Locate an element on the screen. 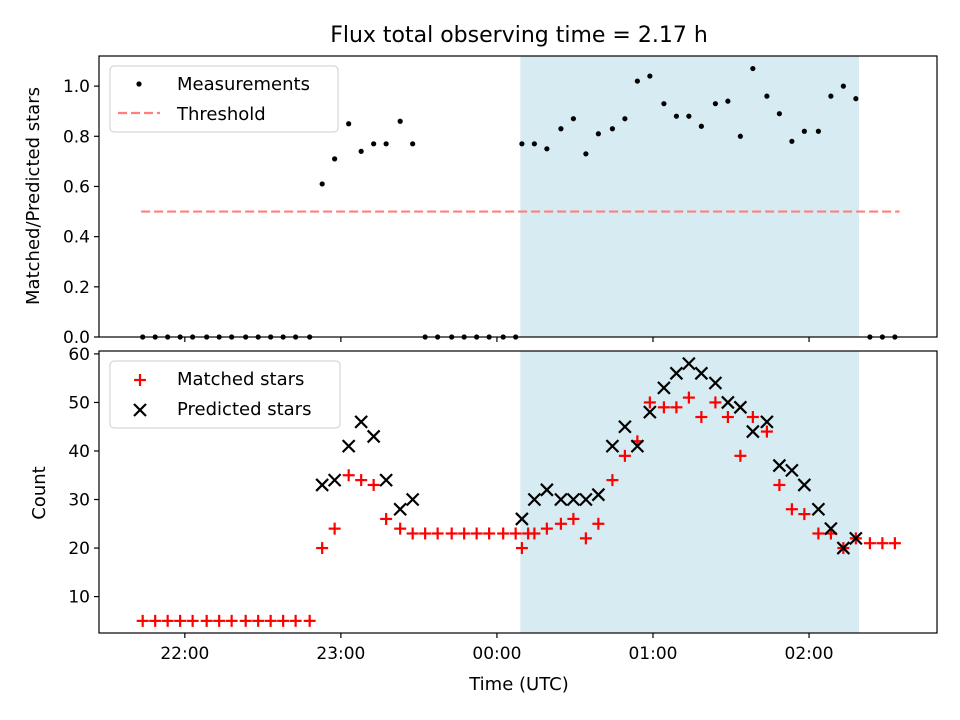  top-highlight-span is located at coordinates (689, 196).